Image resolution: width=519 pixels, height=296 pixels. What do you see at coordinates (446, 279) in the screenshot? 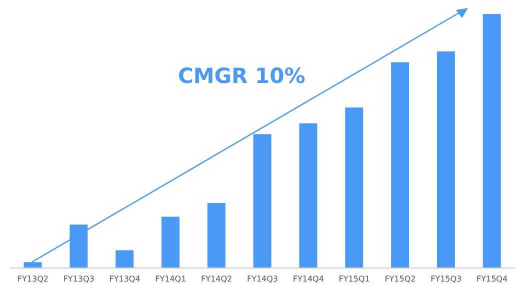
I see `x-tick-label: FY15Q3` at bounding box center [446, 279].